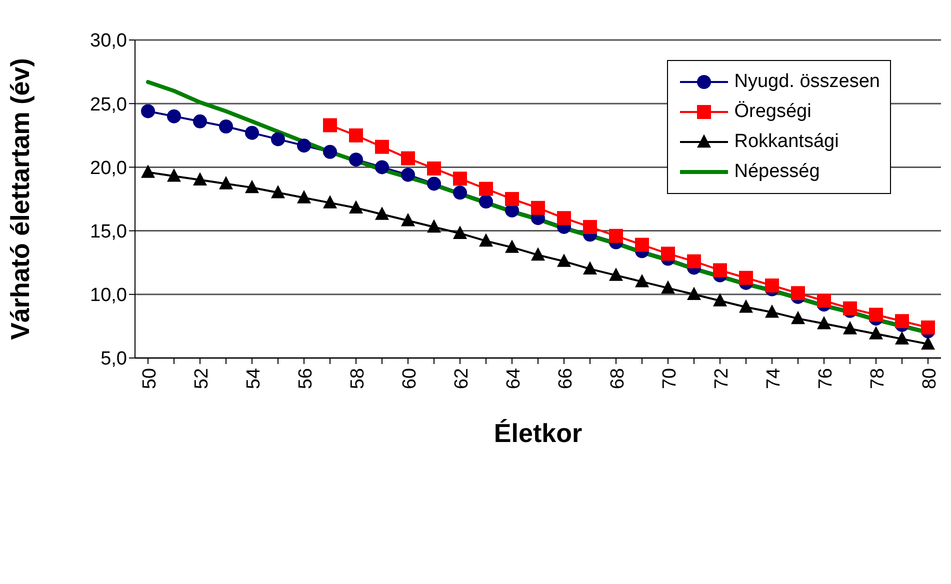 This screenshot has width=951, height=584. I want to click on x-tick-label: 58, so click(357, 379).